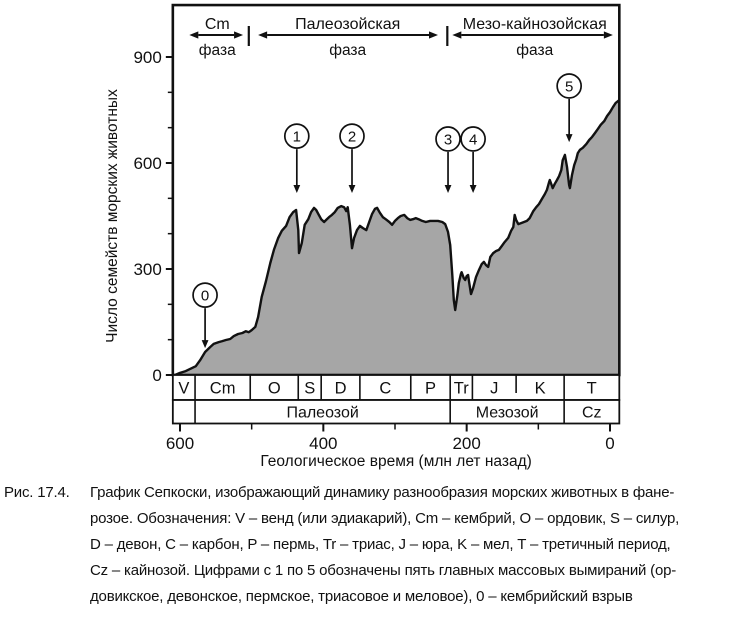 This screenshot has width=746, height=618. I want to click on y-axis-tick-label: 900, so click(147, 57).